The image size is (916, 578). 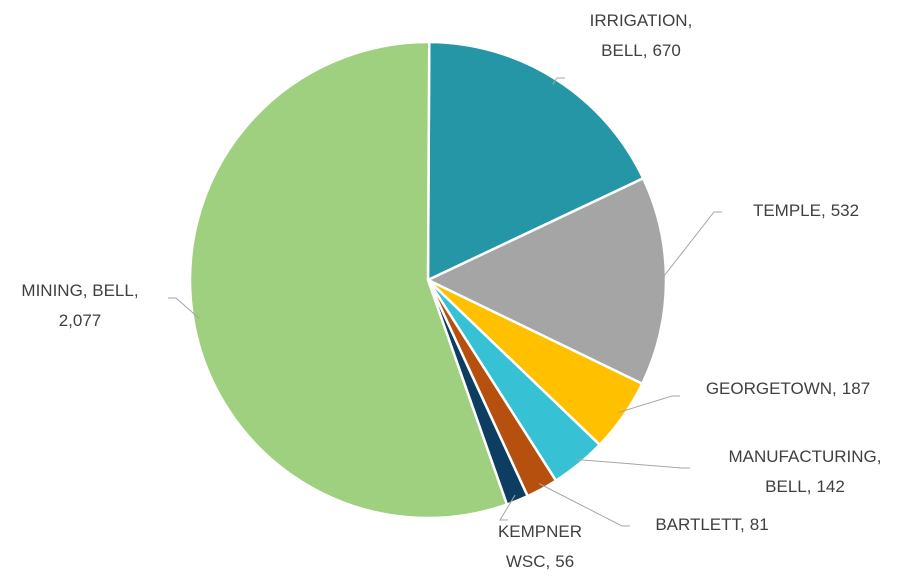 I want to click on data-label: GEORGETOWN, 187, so click(x=788, y=388).